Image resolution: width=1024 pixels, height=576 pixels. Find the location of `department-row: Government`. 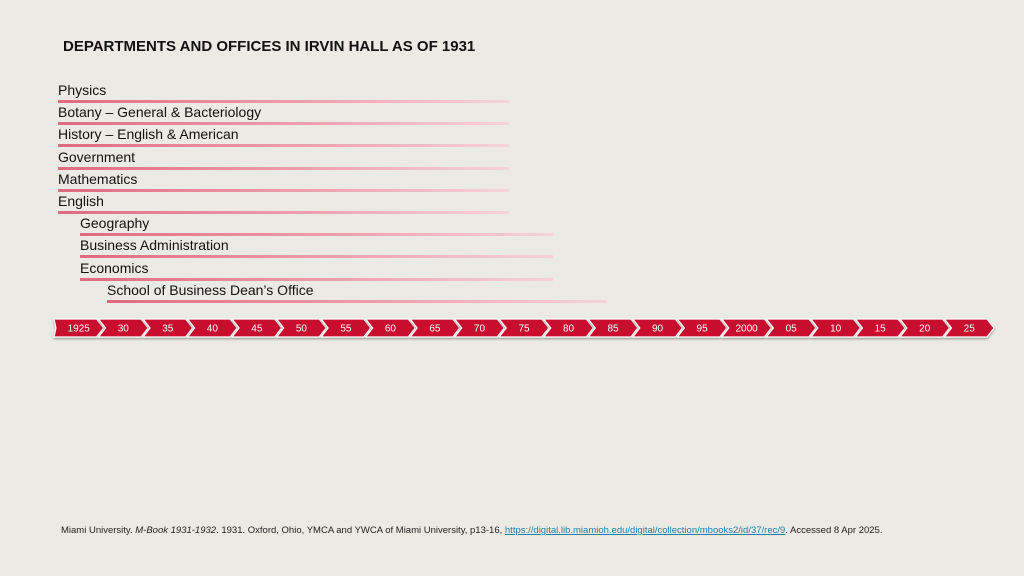

department-row: Government is located at coordinates (283, 159).